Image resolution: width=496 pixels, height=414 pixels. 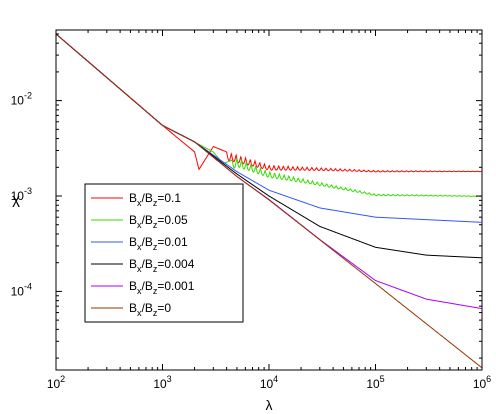 What do you see at coordinates (158, 243) in the screenshot?
I see `legend-label: Bx/Bz=0.01` at bounding box center [158, 243].